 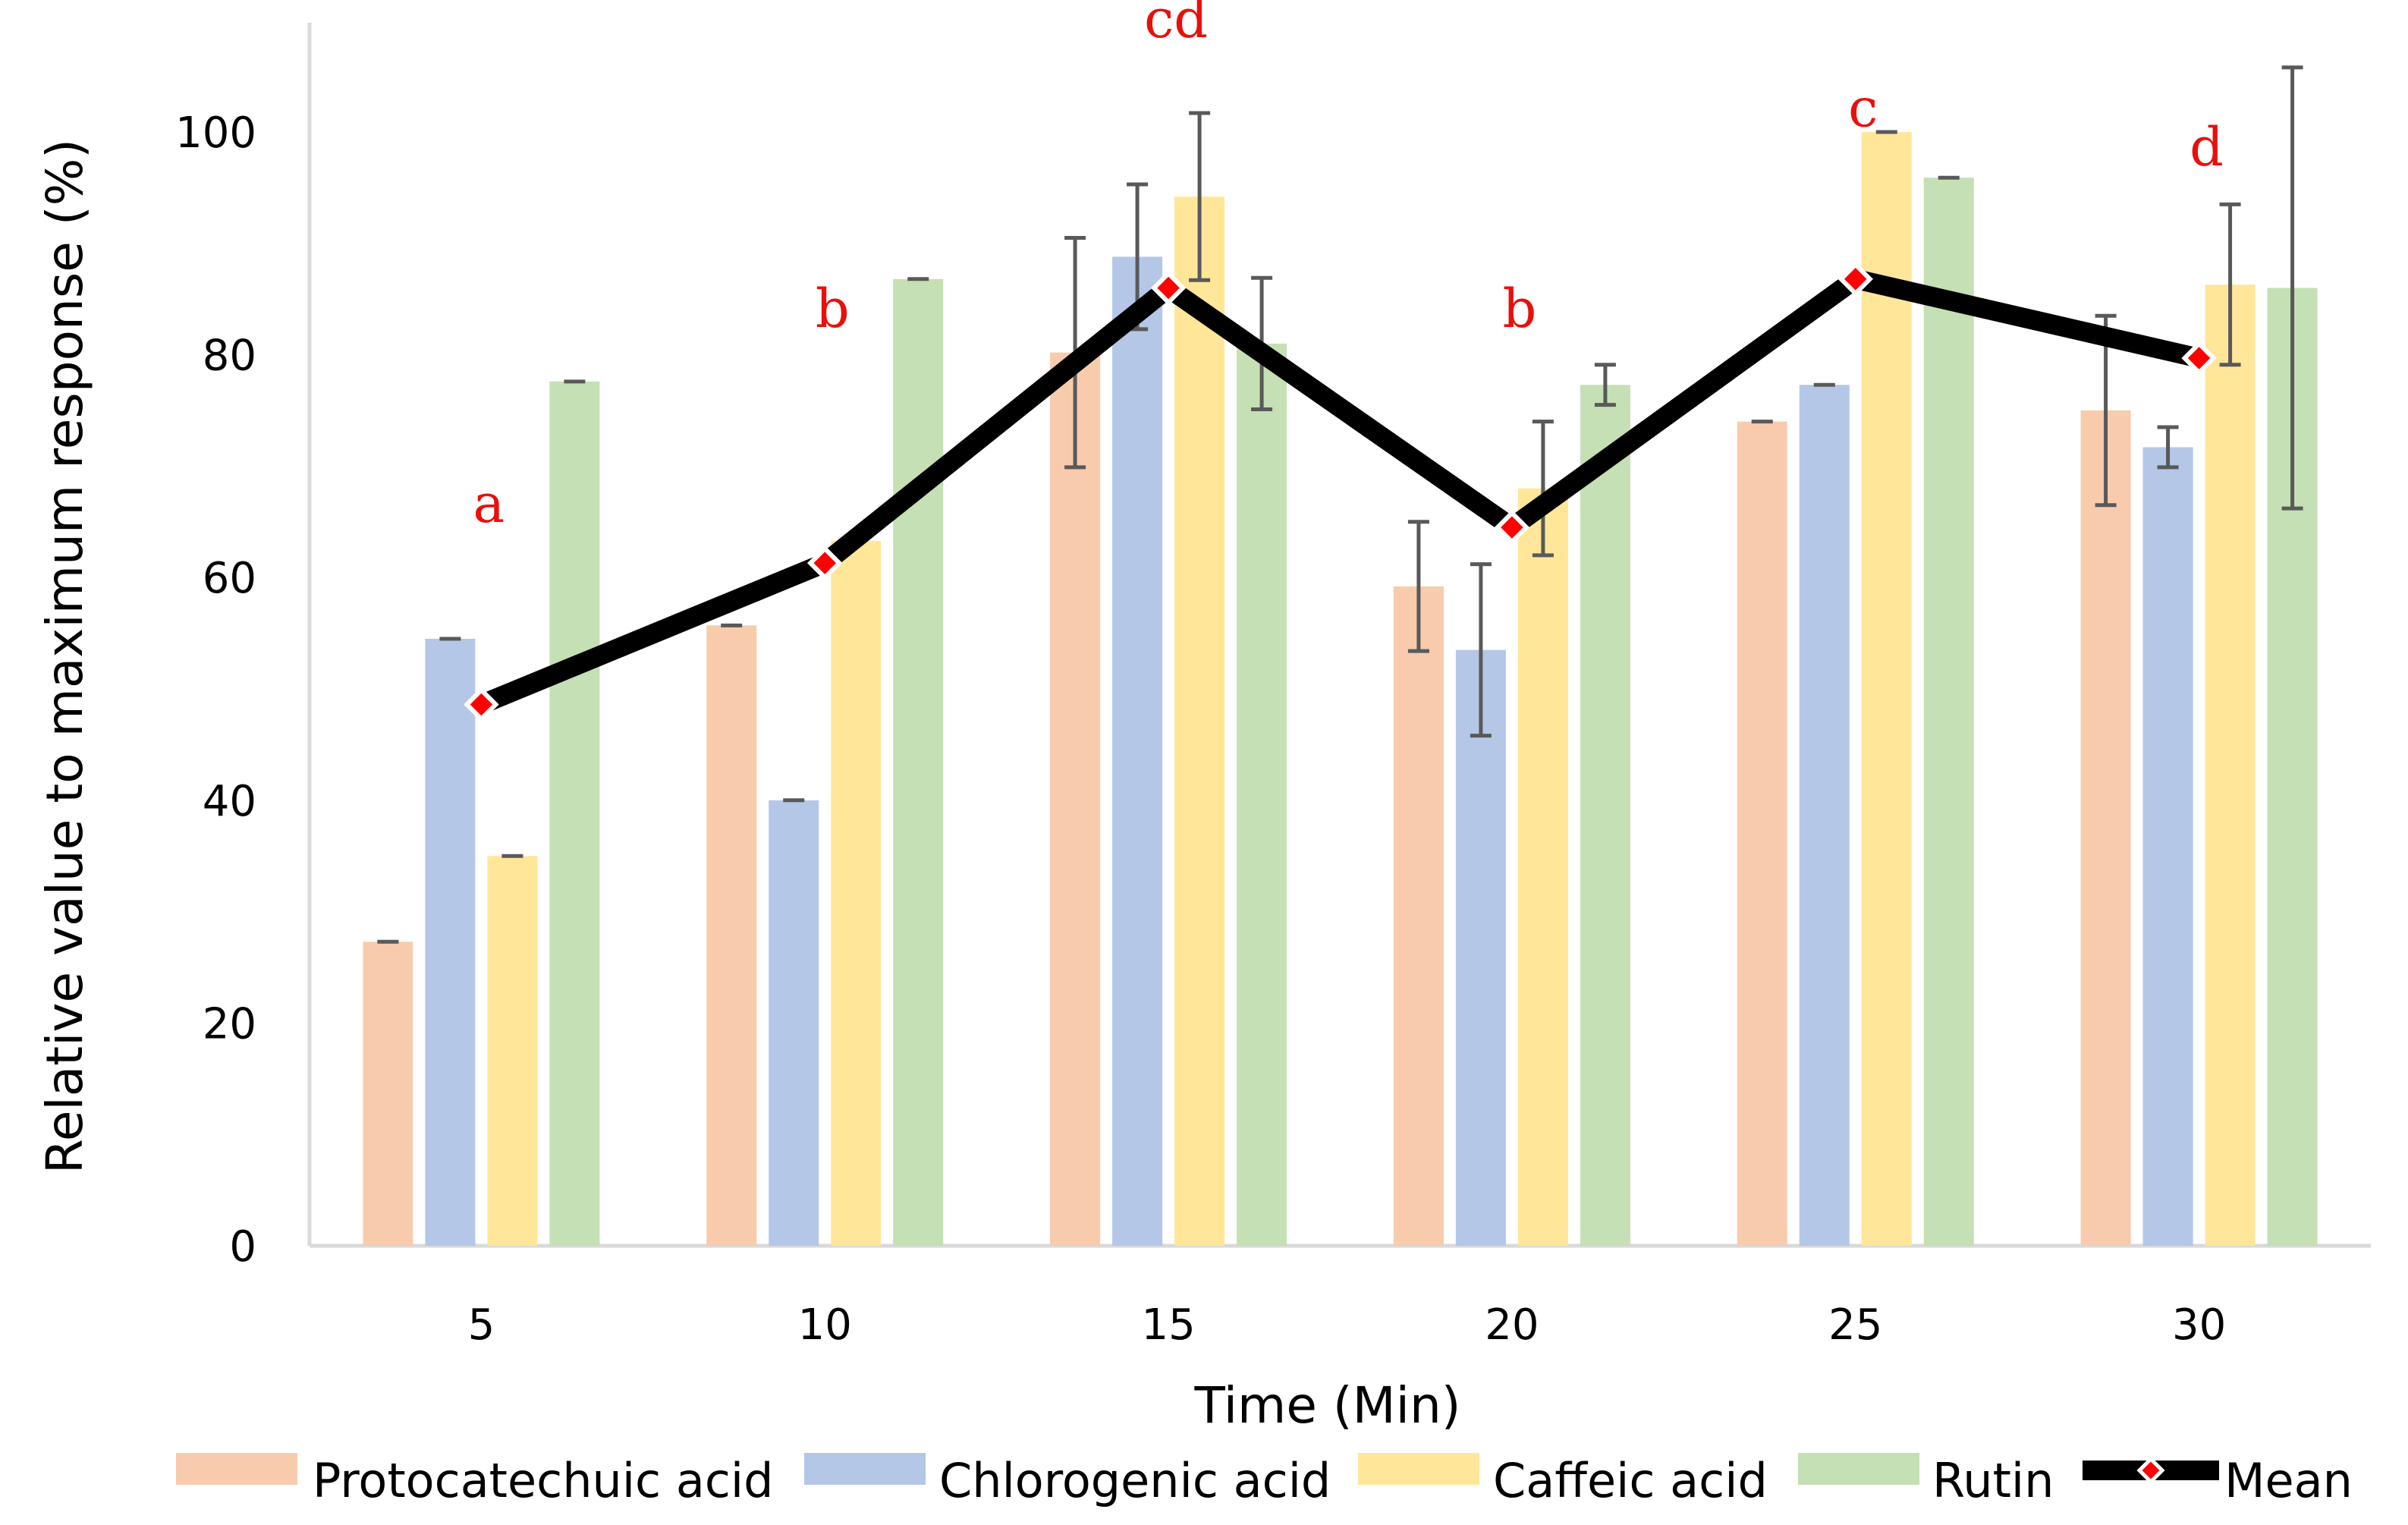 I want to click on significance-letter: a, so click(x=489, y=504).